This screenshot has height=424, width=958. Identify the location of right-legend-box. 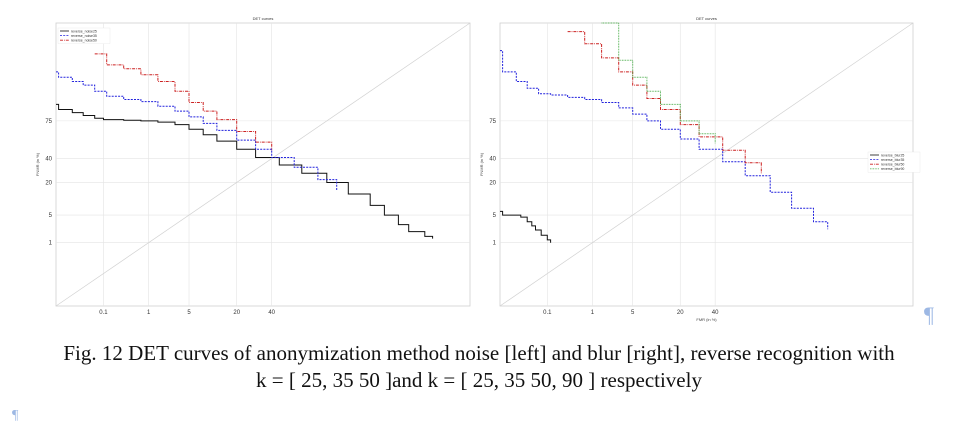
(894, 162).